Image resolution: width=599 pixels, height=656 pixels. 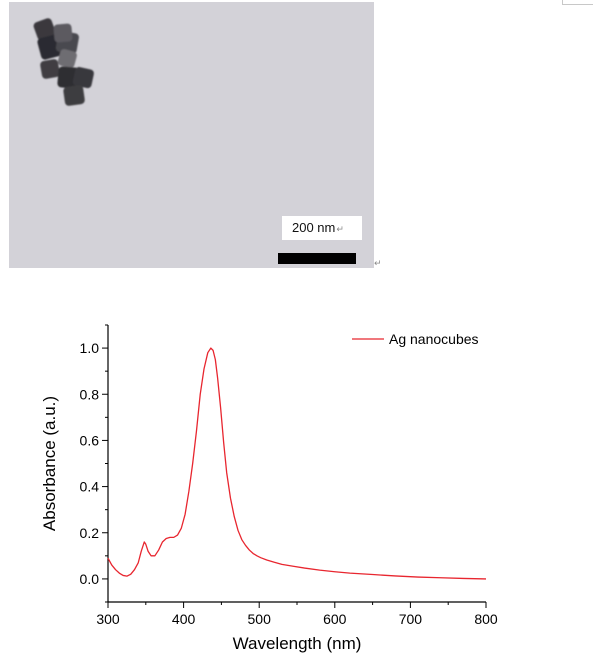 What do you see at coordinates (260, 619) in the screenshot?
I see `x-tick-label: 500` at bounding box center [260, 619].